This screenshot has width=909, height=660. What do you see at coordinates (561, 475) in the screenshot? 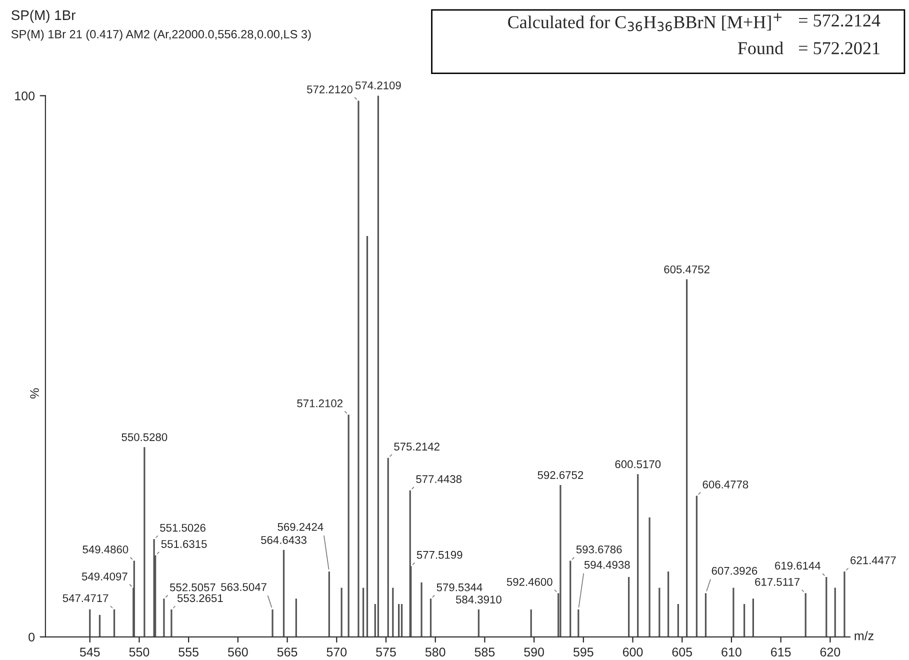
I see `annotation: 592.6752` at bounding box center [561, 475].